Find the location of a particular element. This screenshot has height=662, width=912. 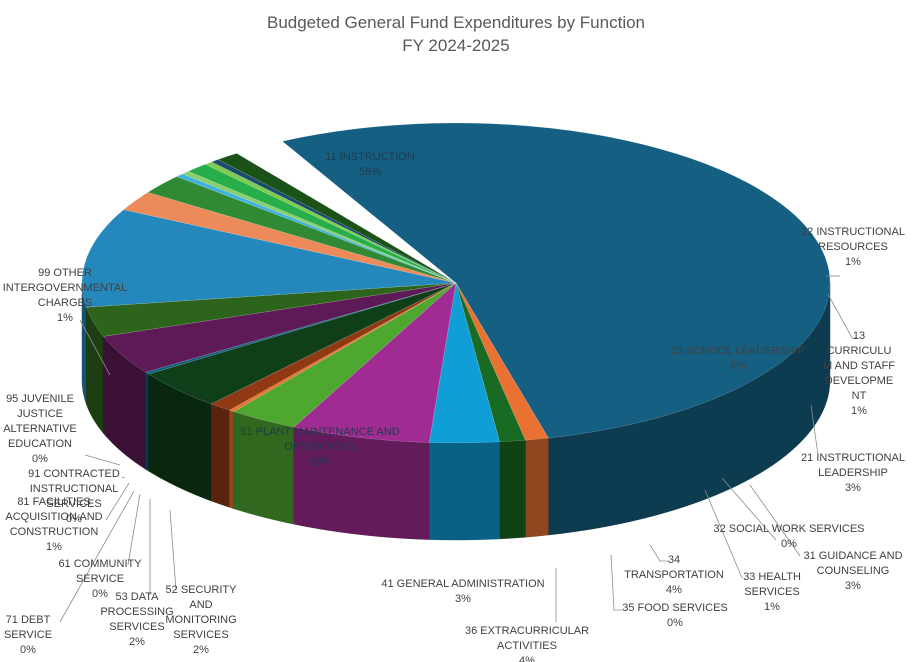

slice-label: CONSTRUCTION is located at coordinates (54, 532).